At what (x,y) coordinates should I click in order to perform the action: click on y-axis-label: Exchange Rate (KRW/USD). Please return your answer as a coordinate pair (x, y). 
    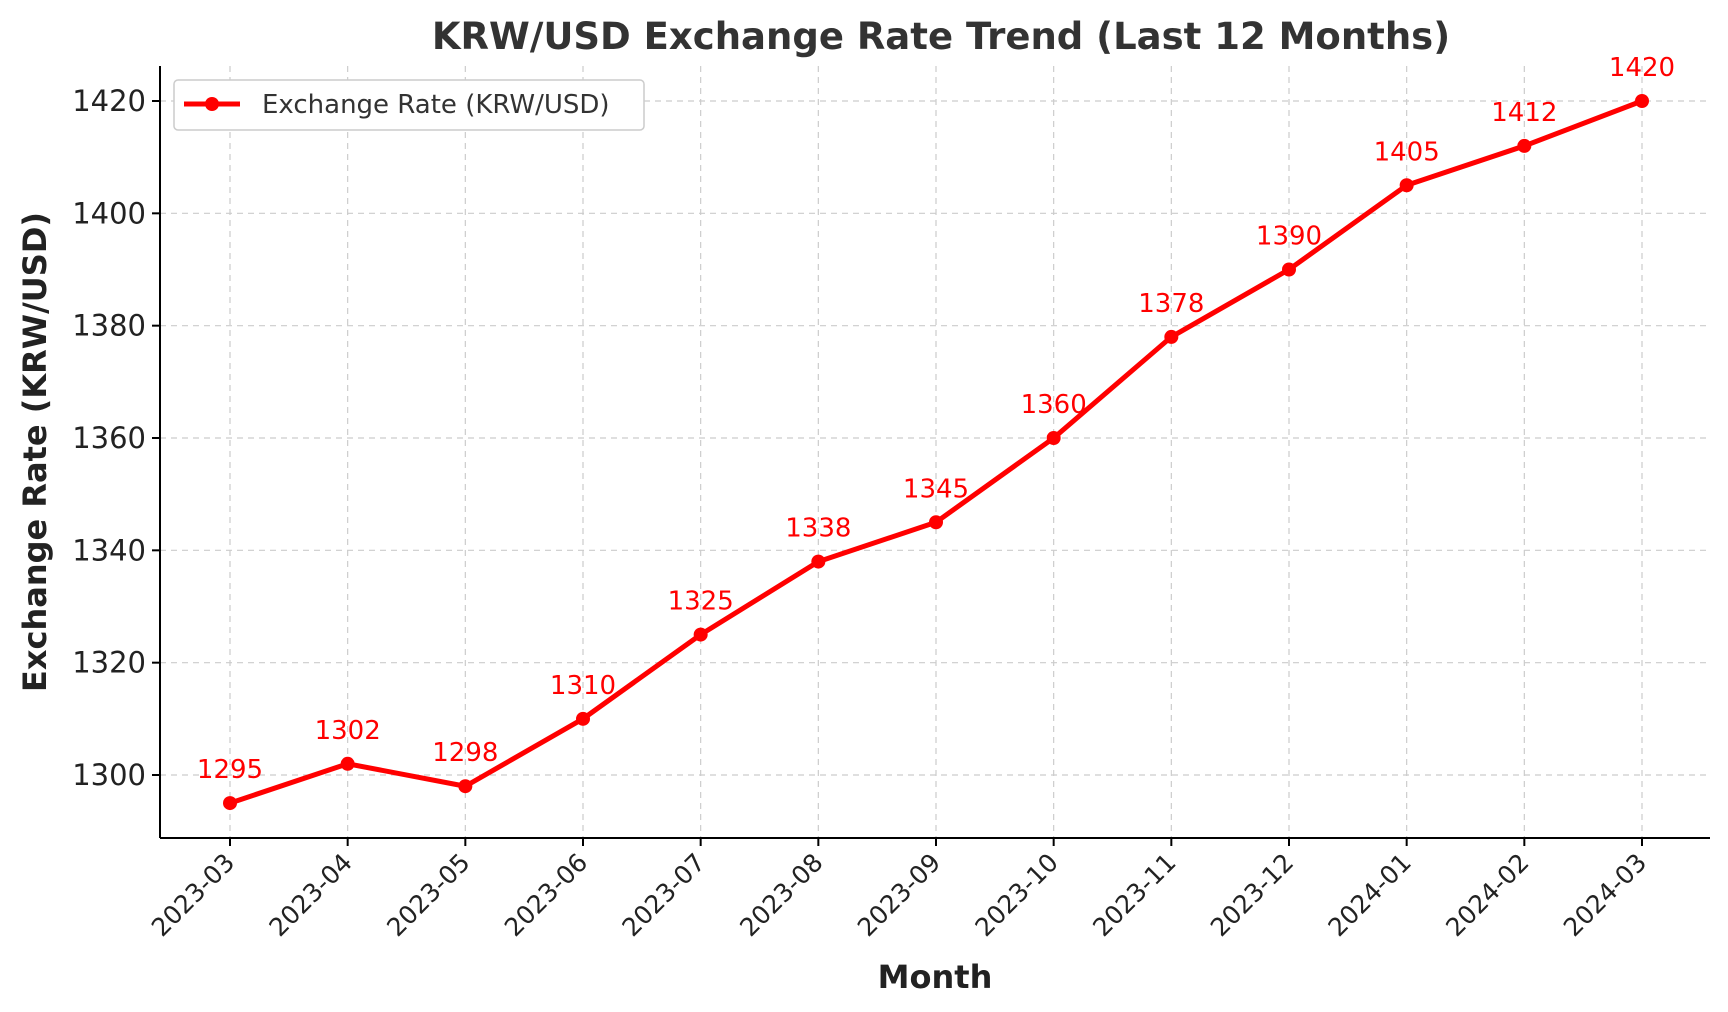
    Looking at the image, I should click on (35, 452).